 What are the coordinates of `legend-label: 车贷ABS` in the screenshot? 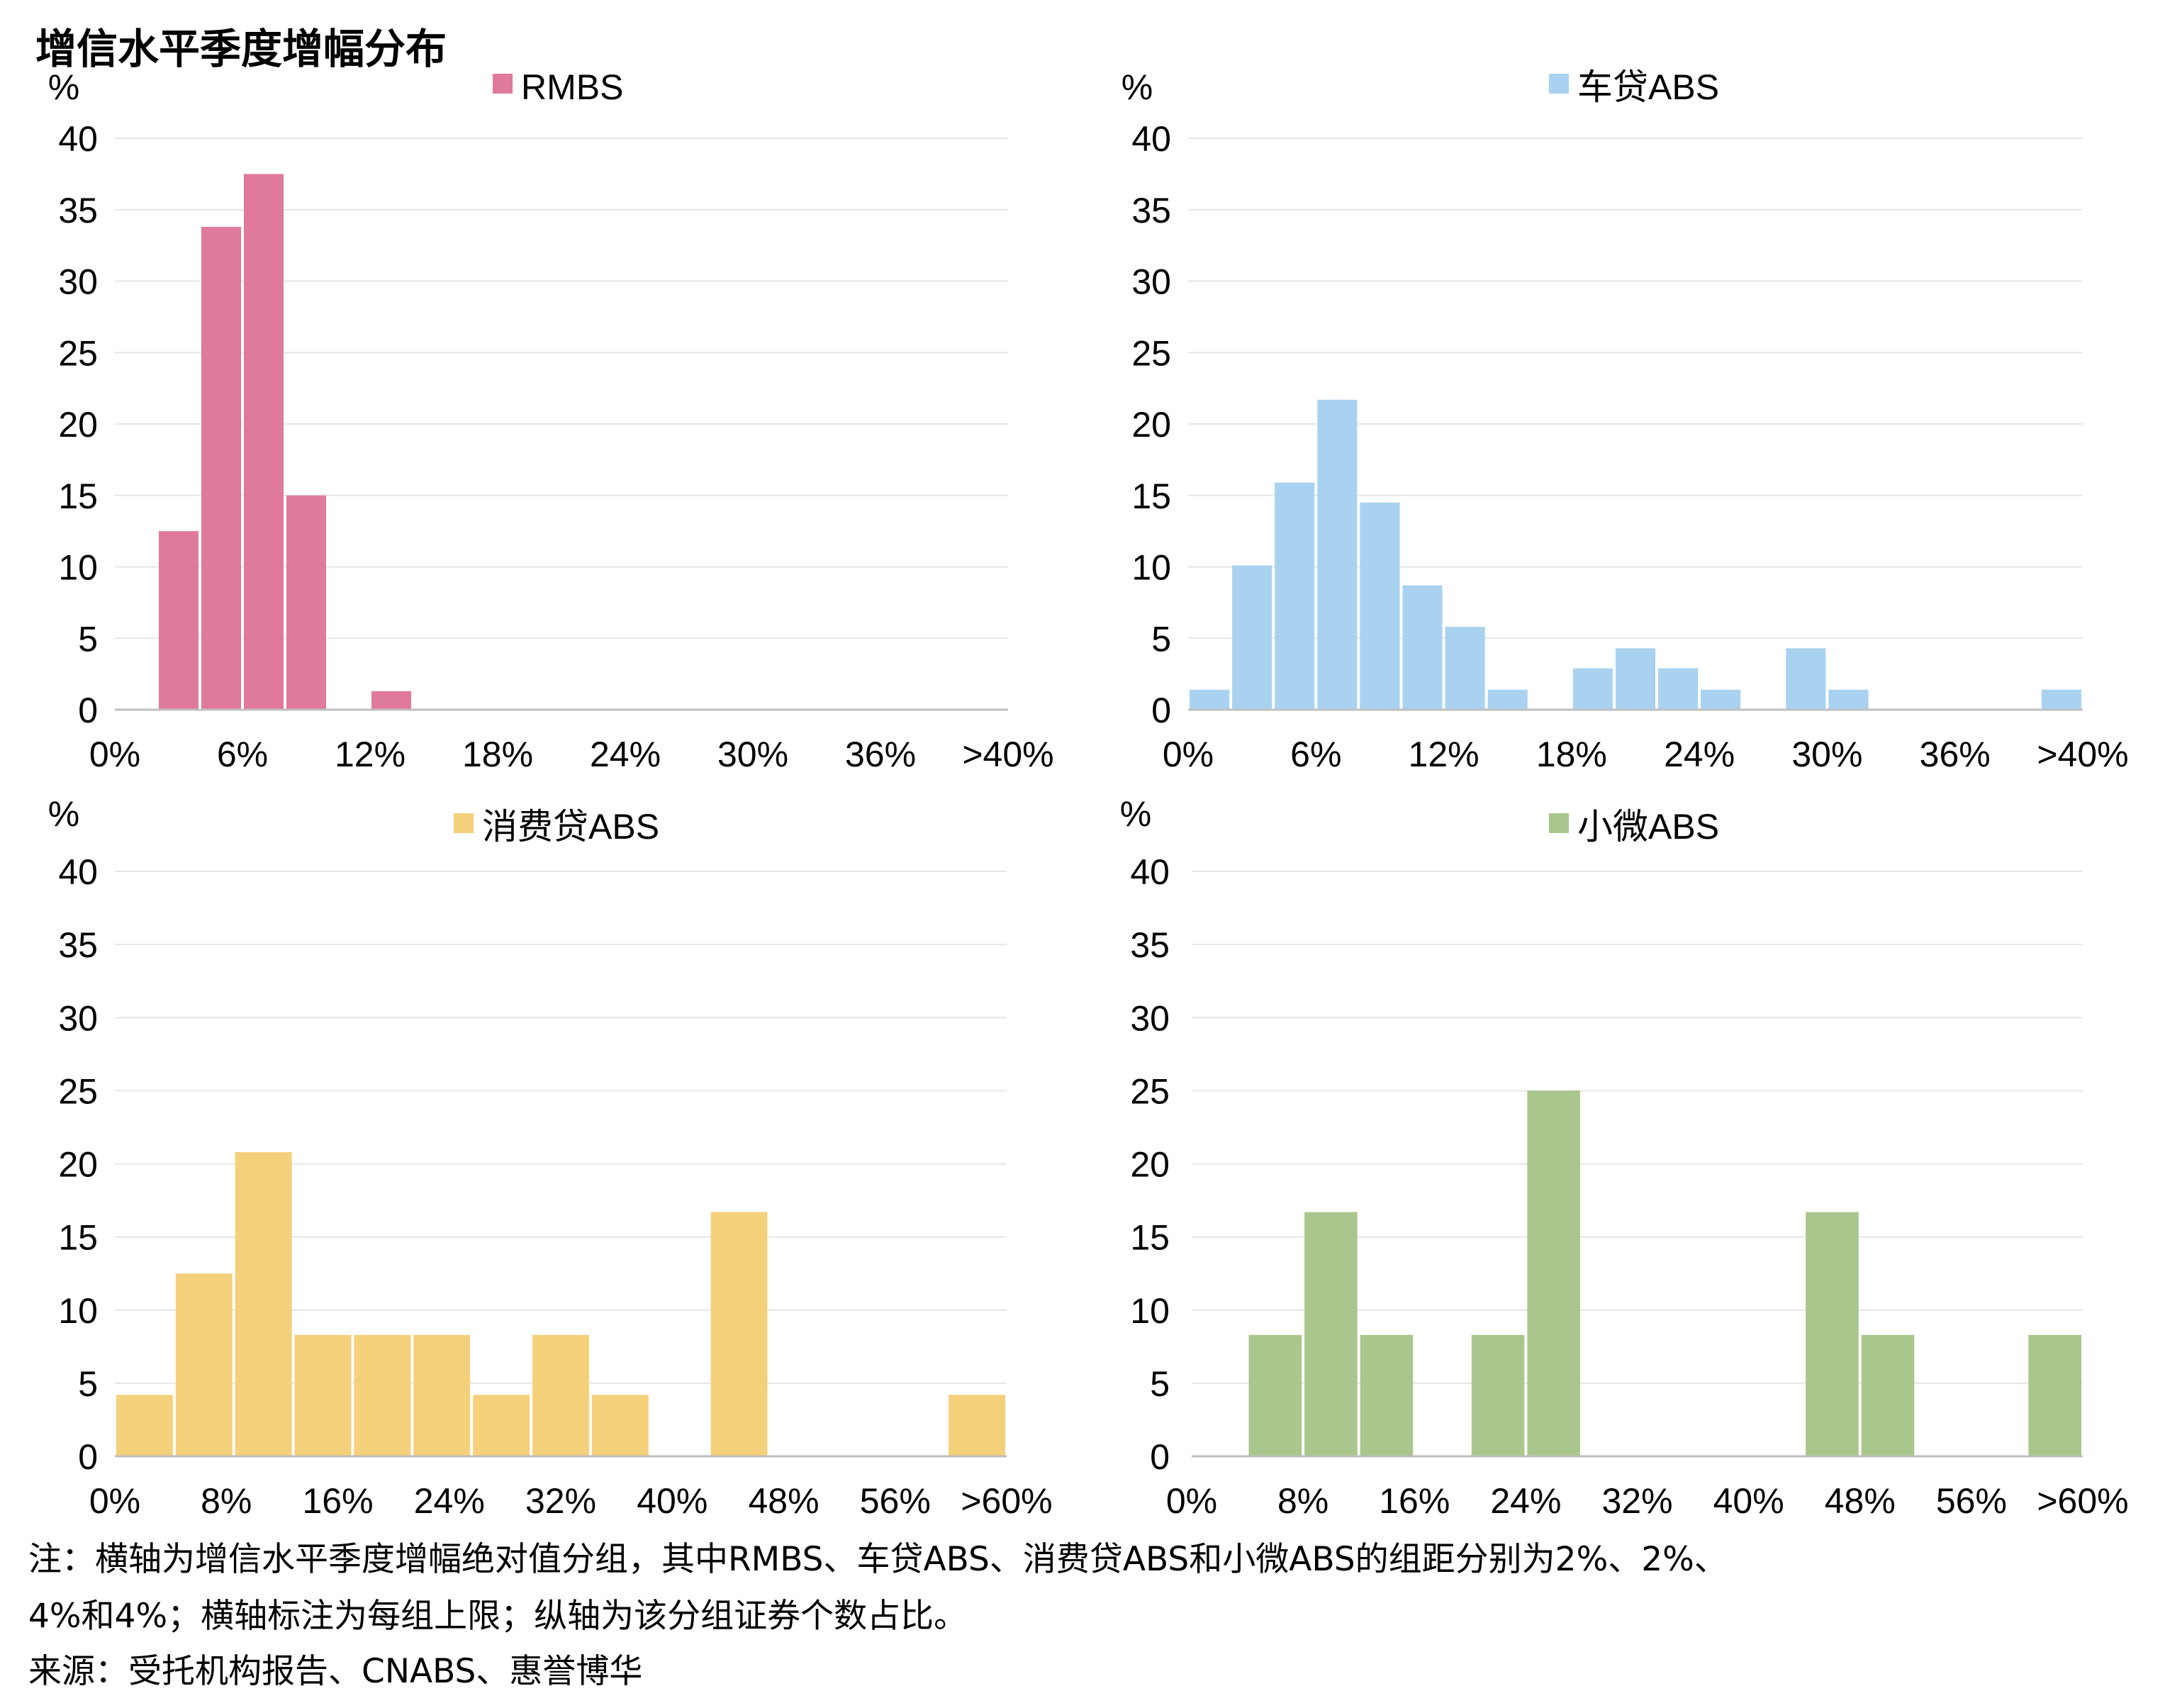 It's located at (1648, 87).